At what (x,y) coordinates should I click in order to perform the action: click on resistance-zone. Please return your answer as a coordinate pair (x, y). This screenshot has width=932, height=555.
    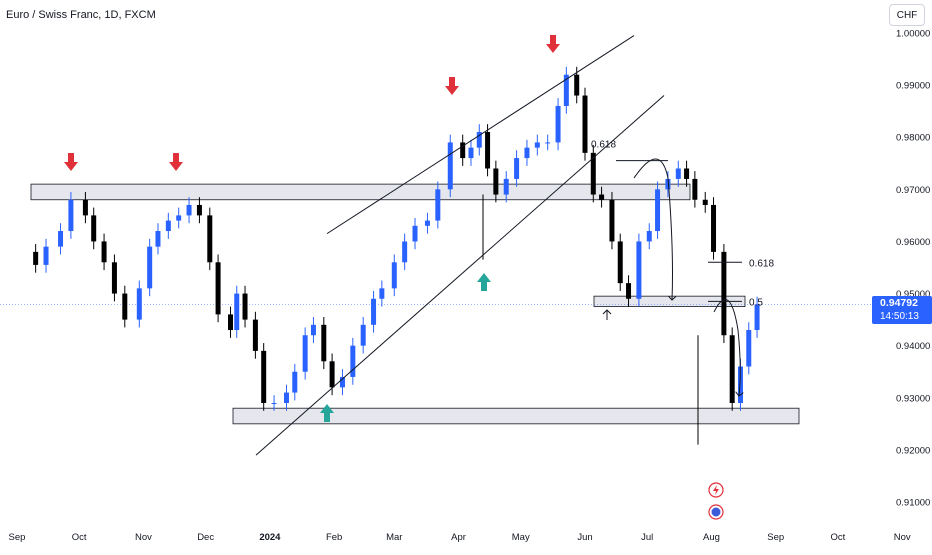
    Looking at the image, I should click on (360, 192).